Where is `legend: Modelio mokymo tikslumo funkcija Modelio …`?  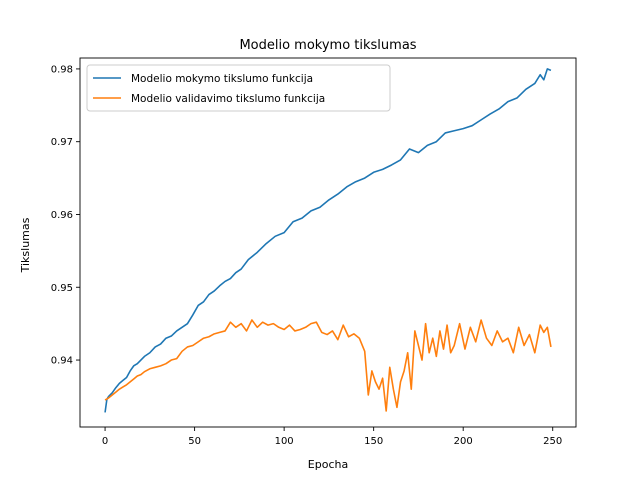 legend: Modelio mokymo tikslumo funkcija Modelio … is located at coordinates (238, 88).